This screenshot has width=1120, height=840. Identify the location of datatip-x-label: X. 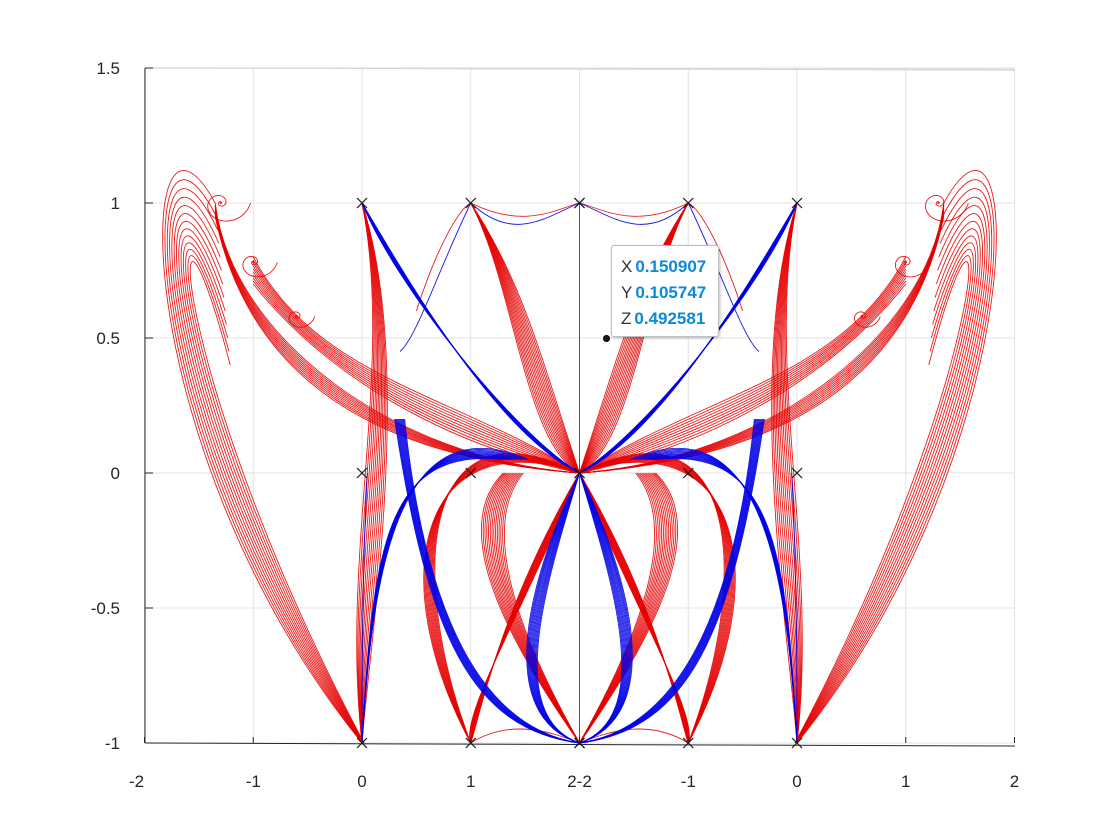
(627, 266).